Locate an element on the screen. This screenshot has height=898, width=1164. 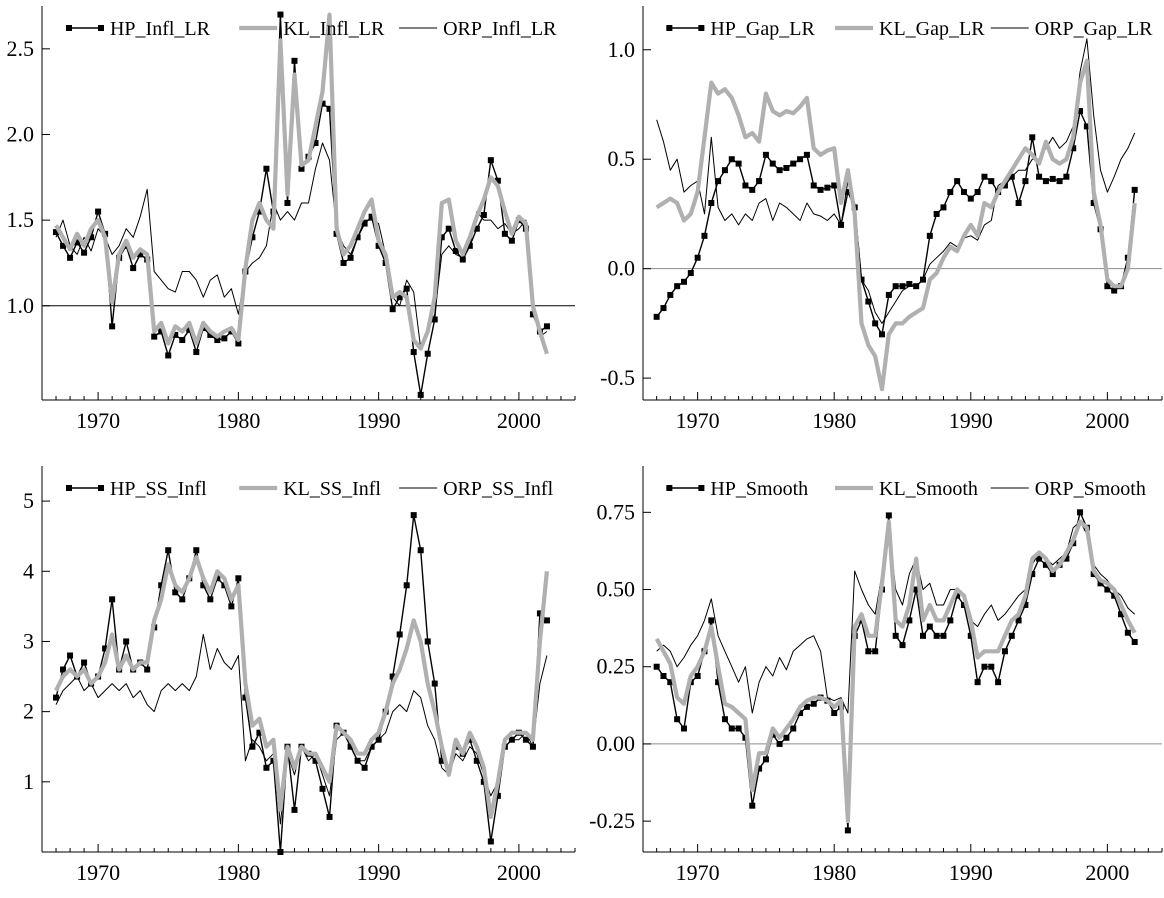
legend-item-hp-gap-lr: HP_Gap_LR is located at coordinates (740, 29).